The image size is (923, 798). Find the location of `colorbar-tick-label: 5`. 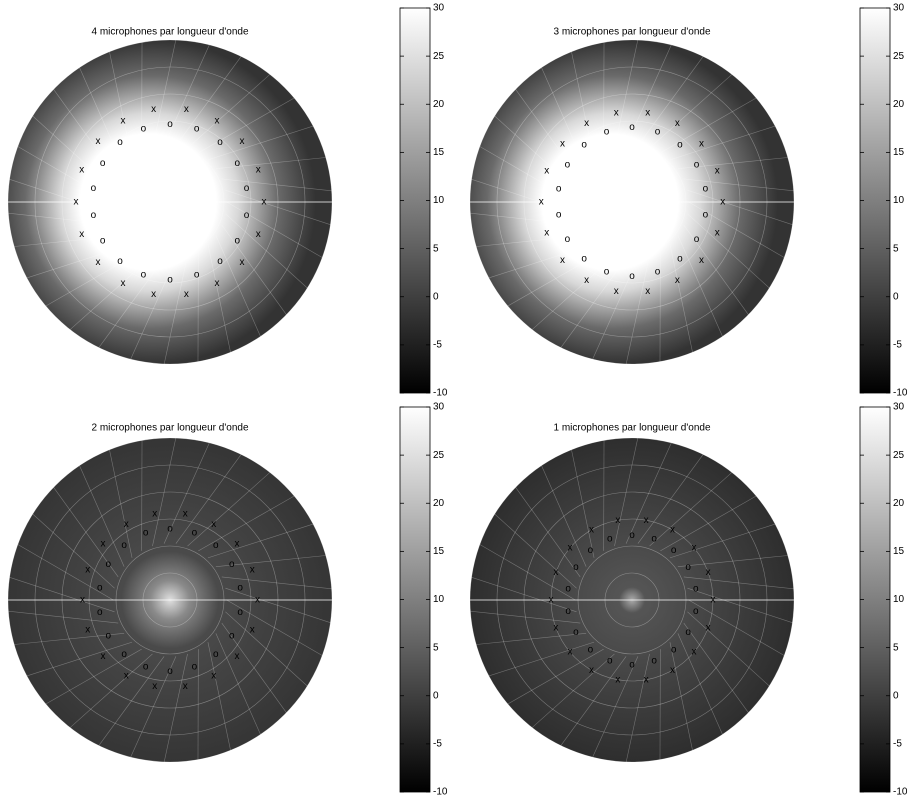

colorbar-tick-label: 5 is located at coordinates (436, 248).